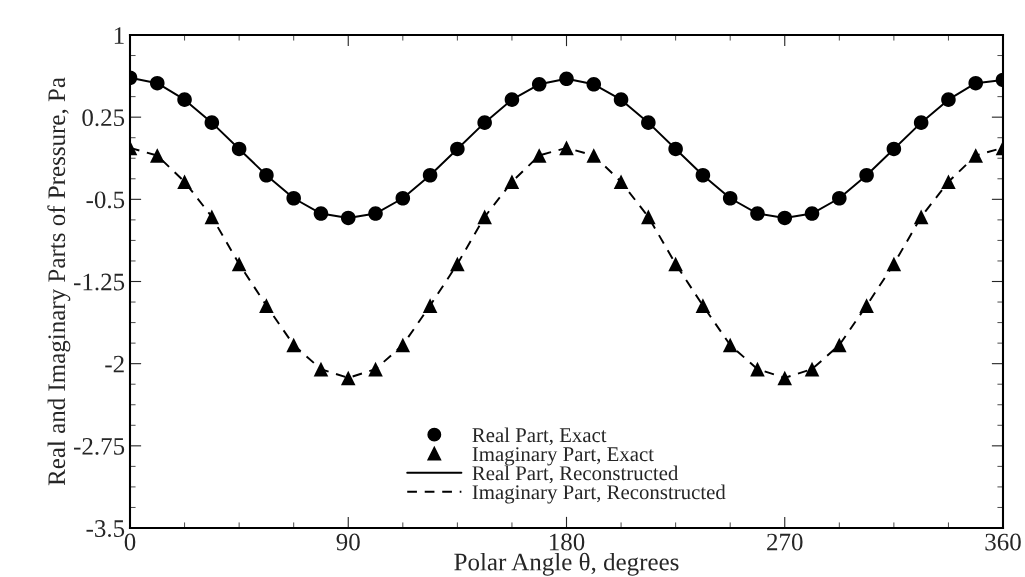 The image size is (1025, 577). Describe the element at coordinates (539, 436) in the screenshot. I see `legend-label: Real Part, Exact` at that location.